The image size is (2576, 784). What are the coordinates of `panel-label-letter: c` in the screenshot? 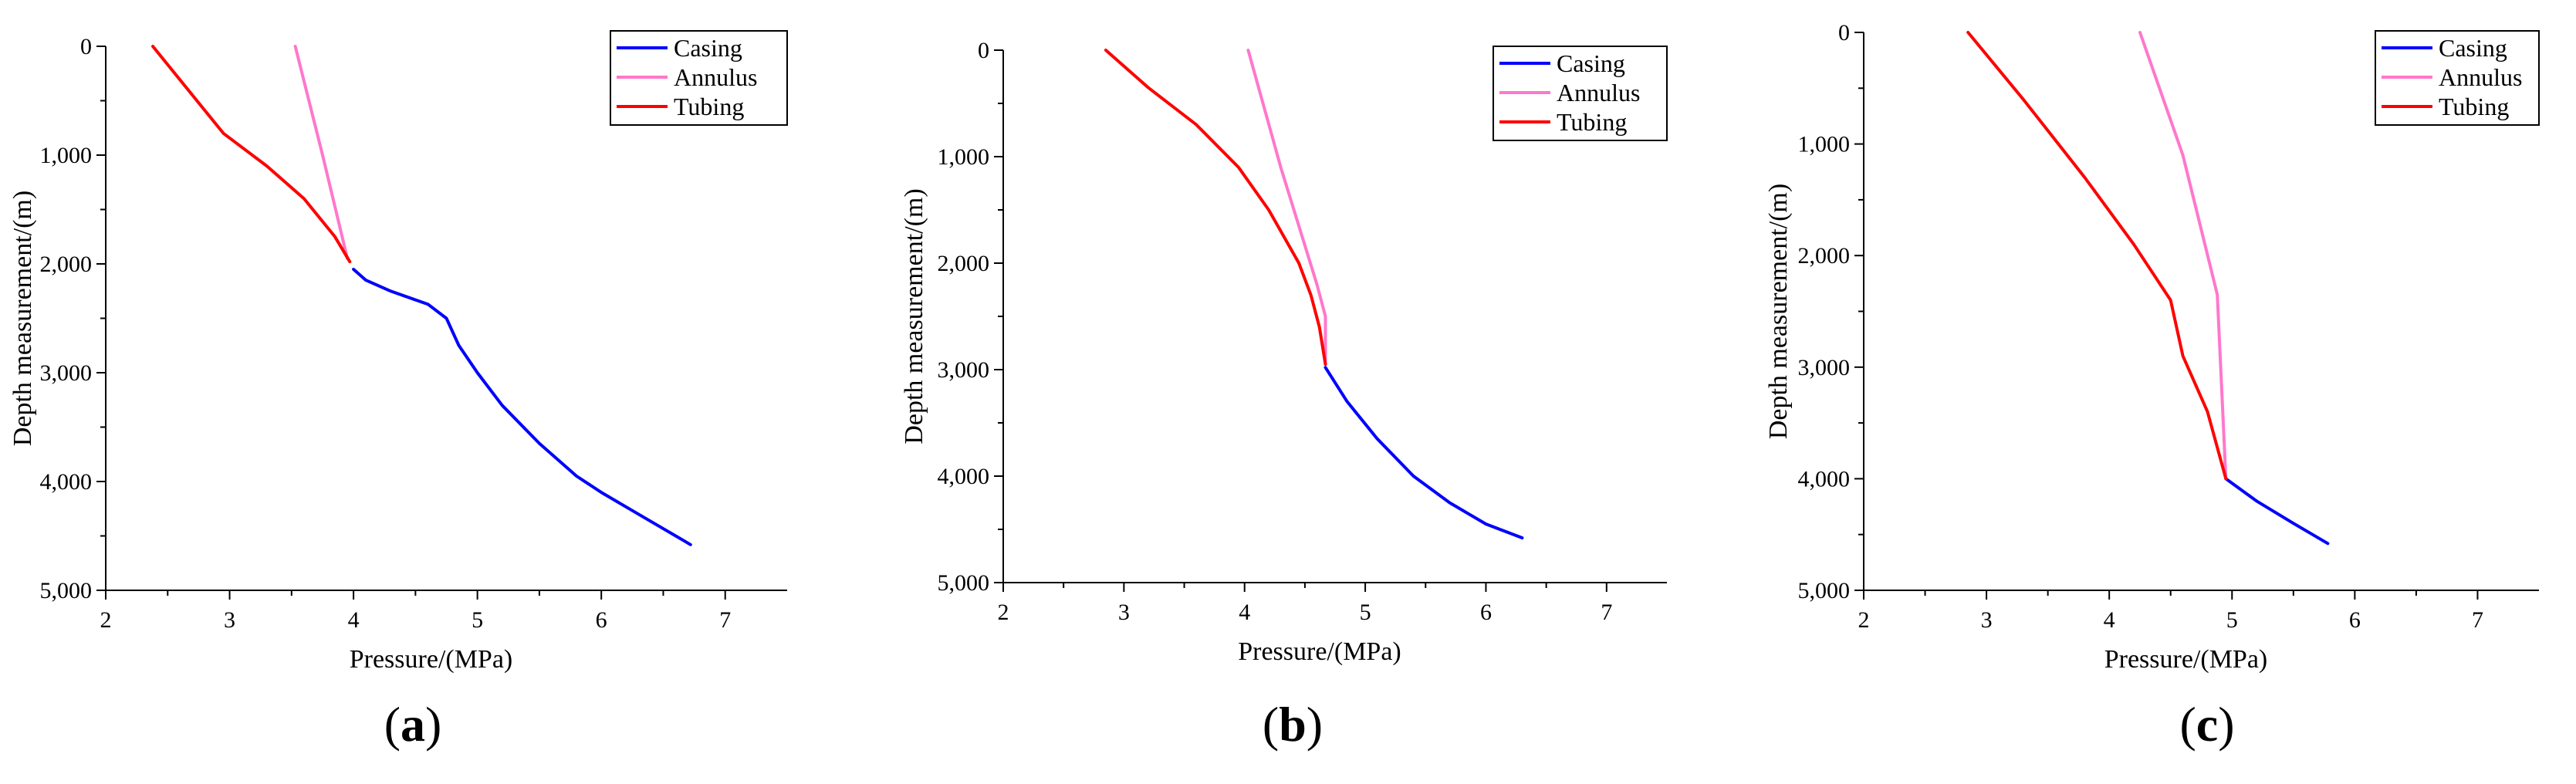 It's located at (2207, 724).